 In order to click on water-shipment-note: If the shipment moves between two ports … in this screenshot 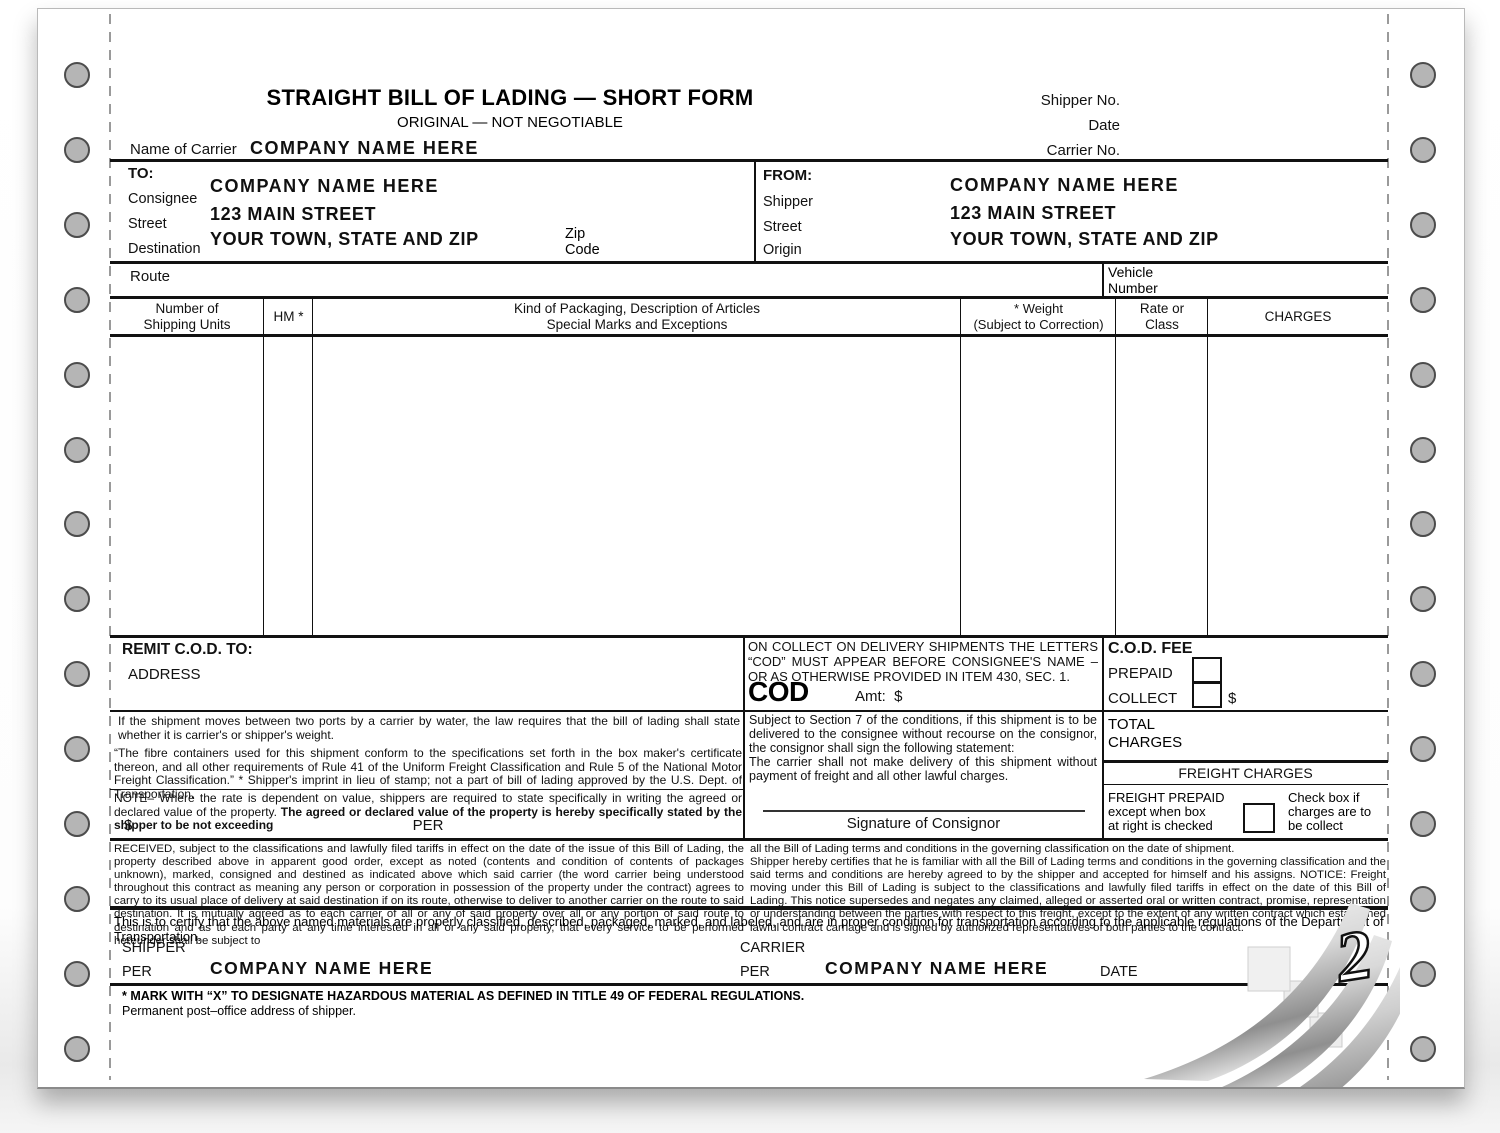, I will do `click(429, 728)`.